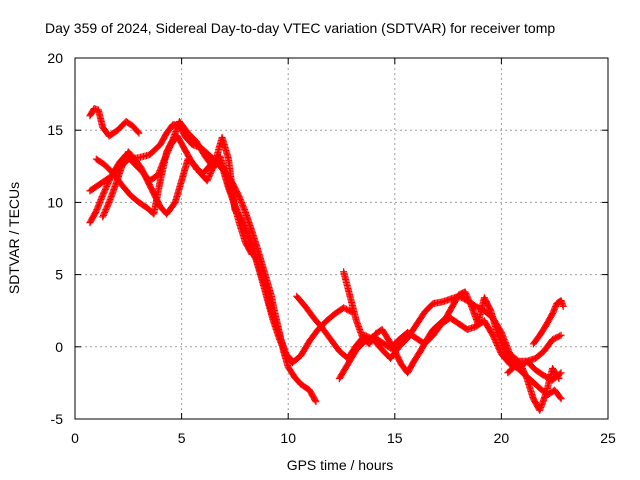 The image size is (640, 480). Describe the element at coordinates (502, 438) in the screenshot. I see `x-tick-label: 20` at that location.